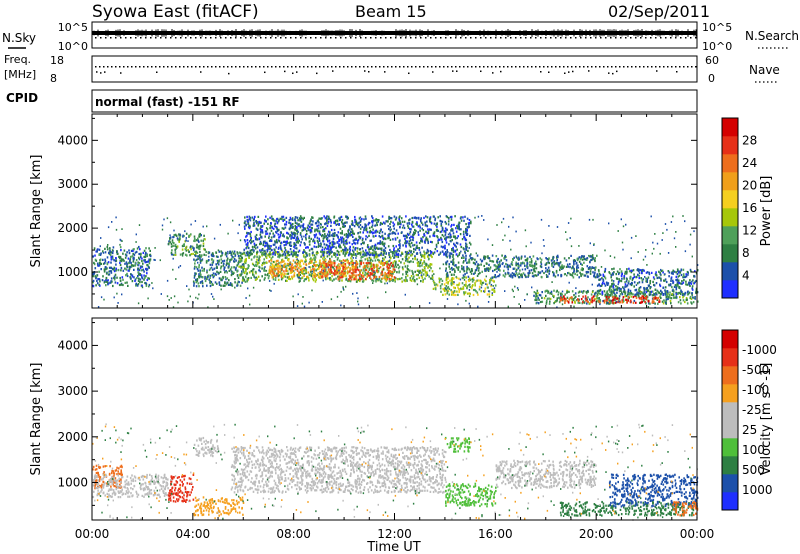 Image resolution: width=800 pixels, height=554 pixels. Describe the element at coordinates (712, 60) in the screenshot. I see `nave-tick-top: 60` at that location.